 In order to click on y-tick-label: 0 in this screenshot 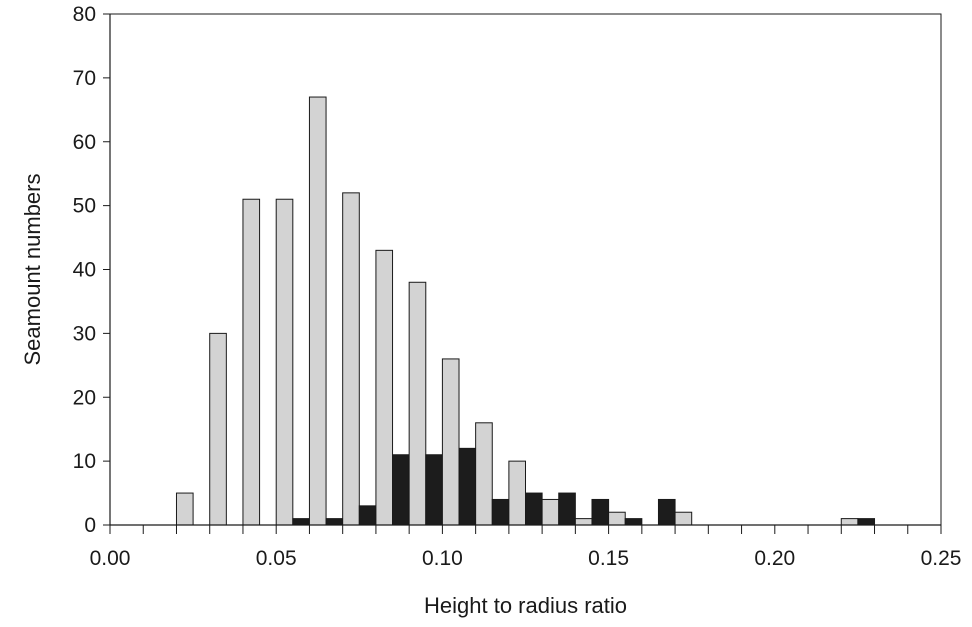, I will do `click(90, 525)`.